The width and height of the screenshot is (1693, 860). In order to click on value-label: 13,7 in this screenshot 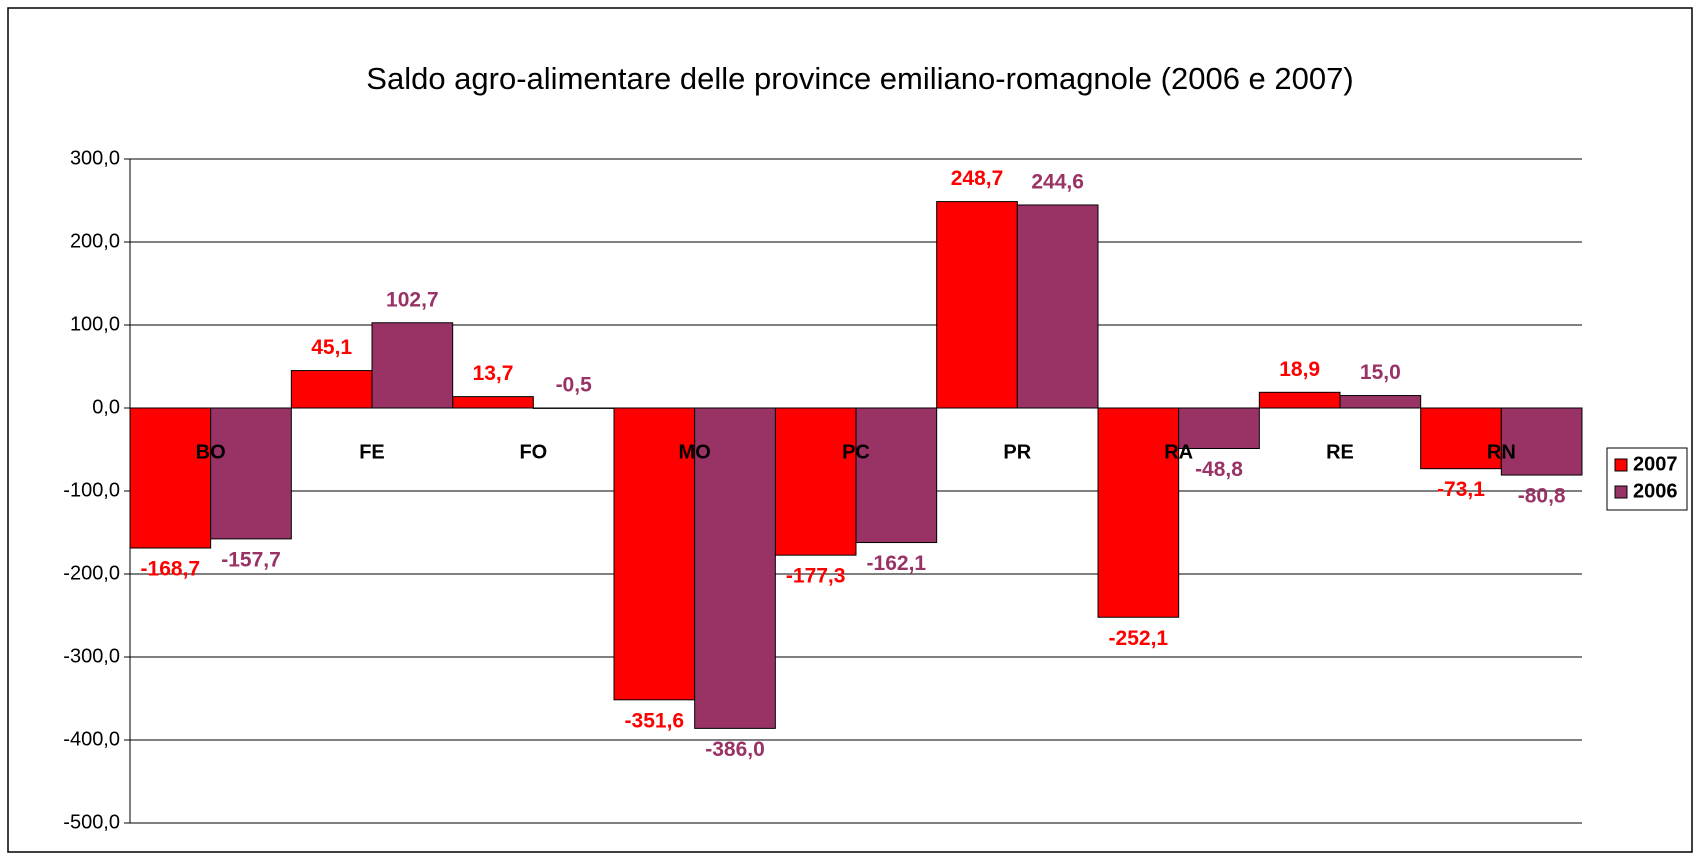, I will do `click(493, 373)`.